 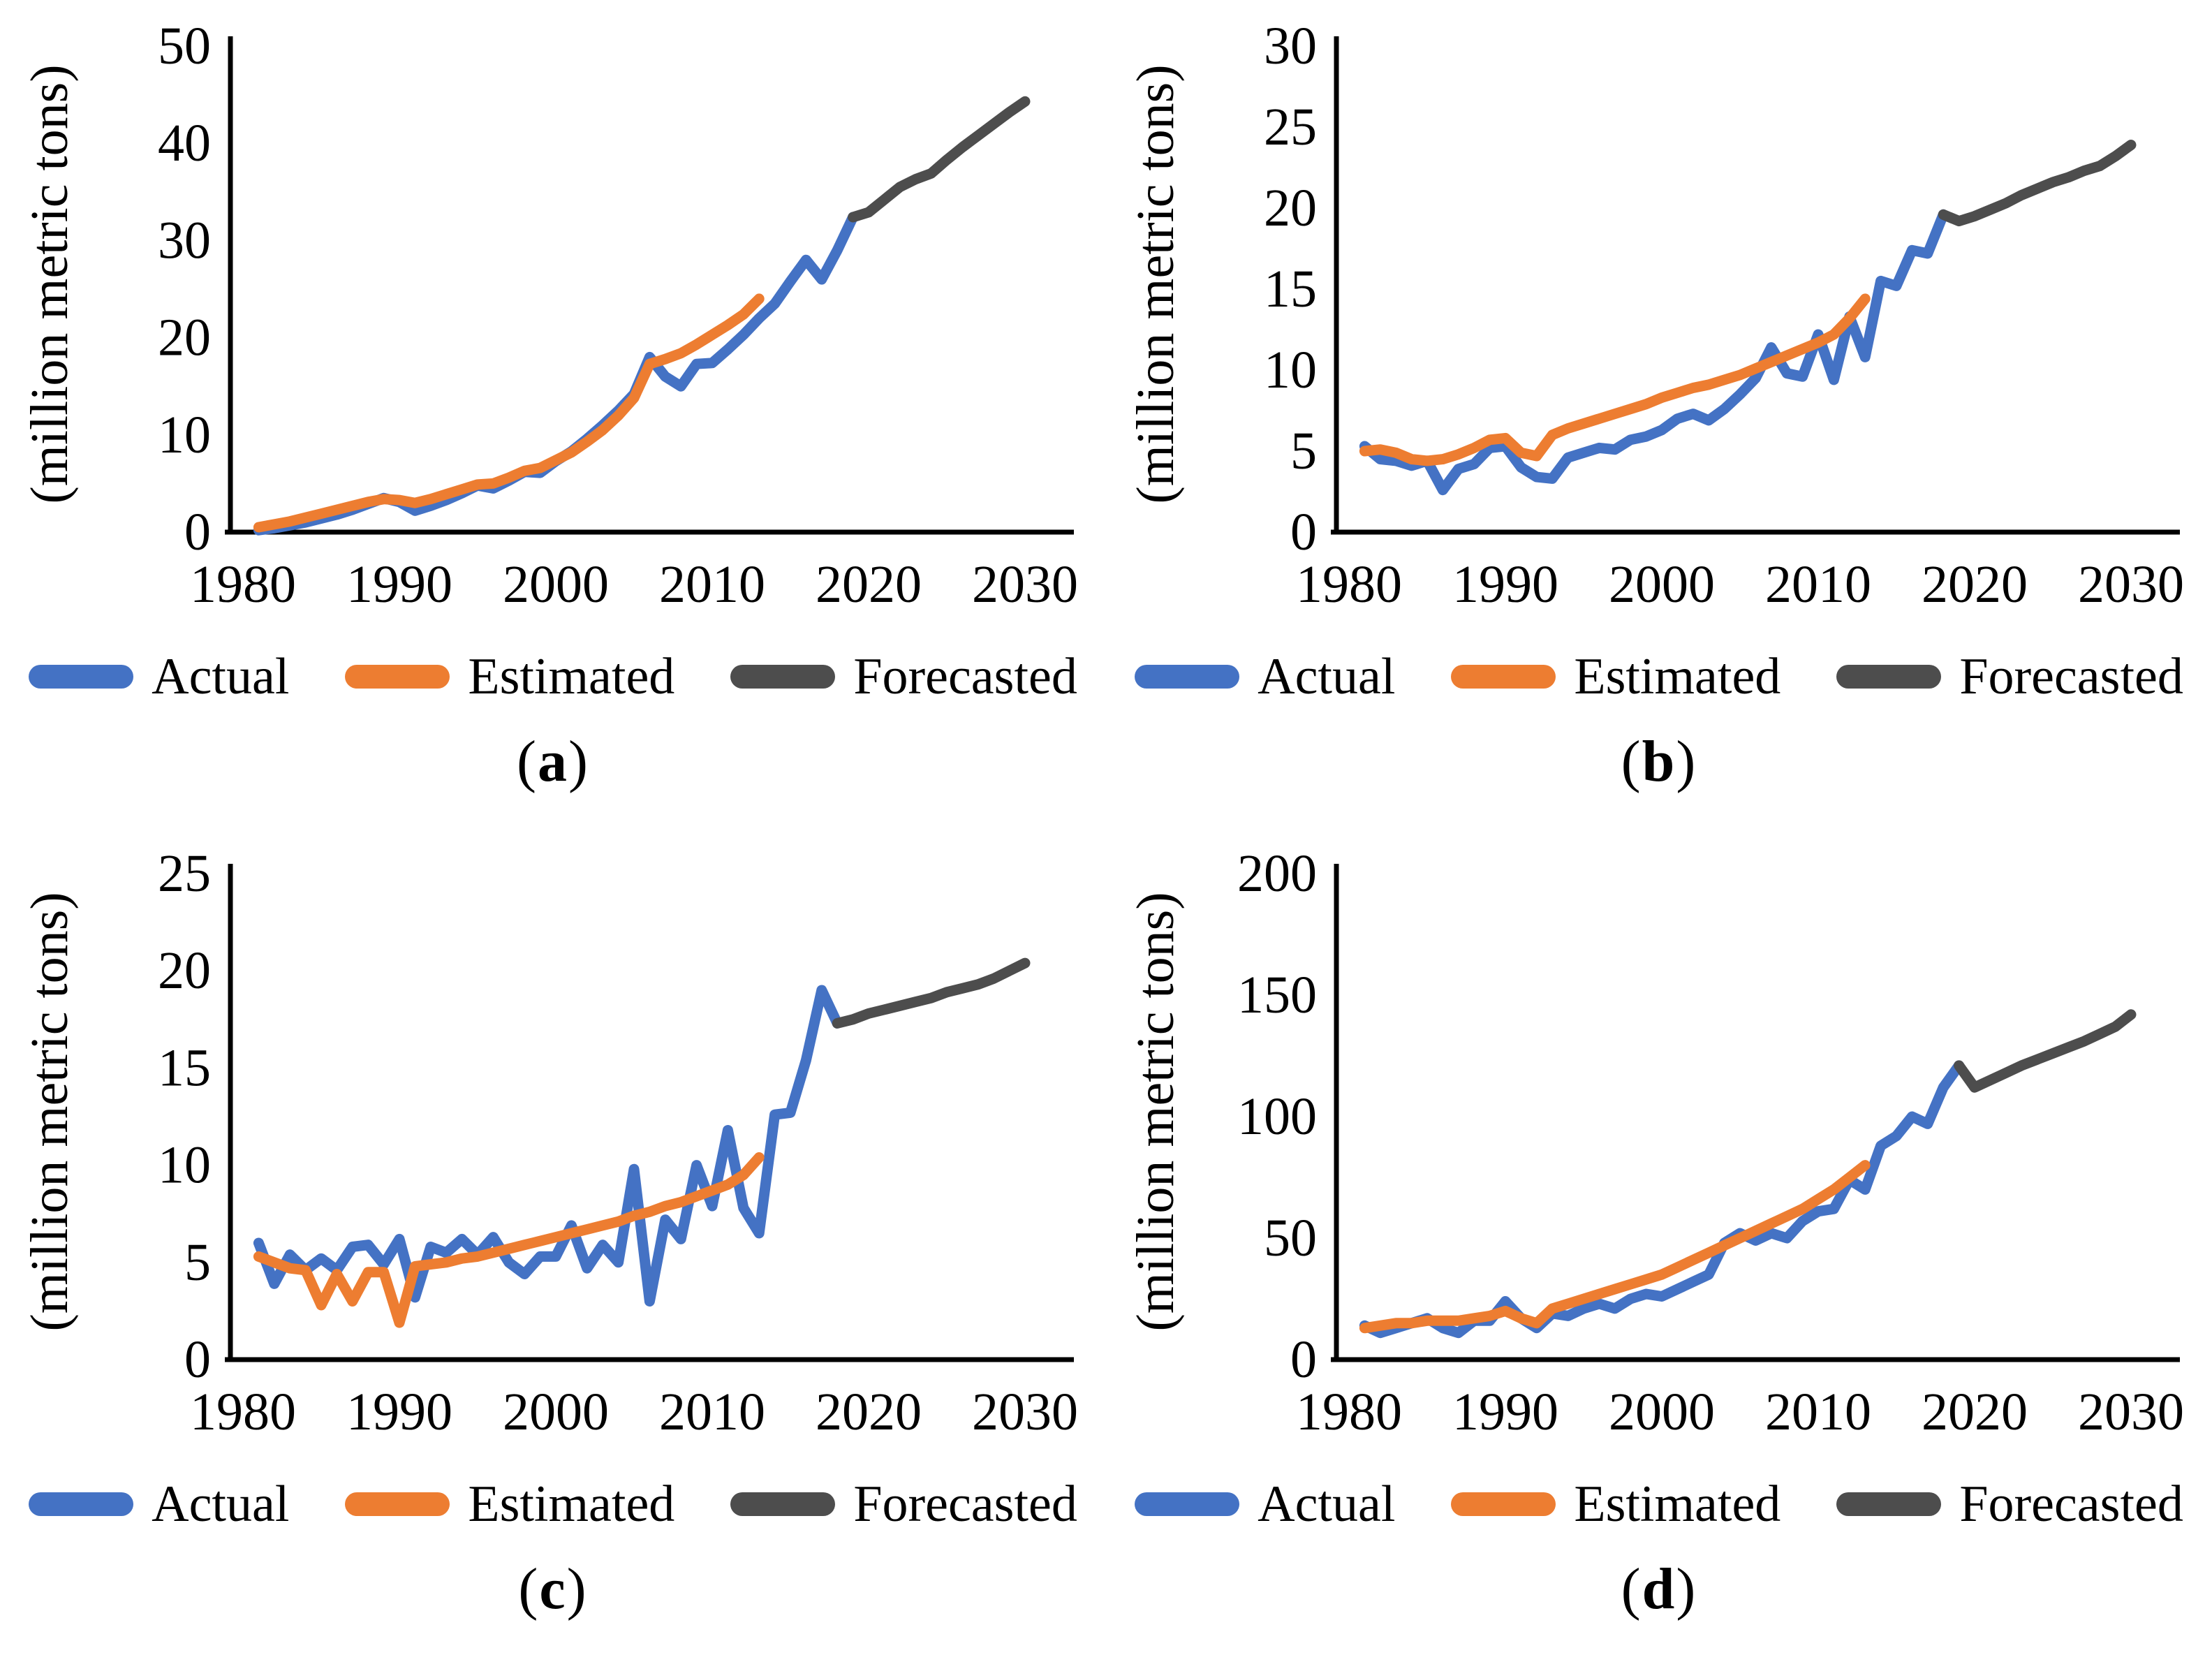 What do you see at coordinates (1277, 995) in the screenshot?
I see `y-tick-label: 150` at bounding box center [1277, 995].